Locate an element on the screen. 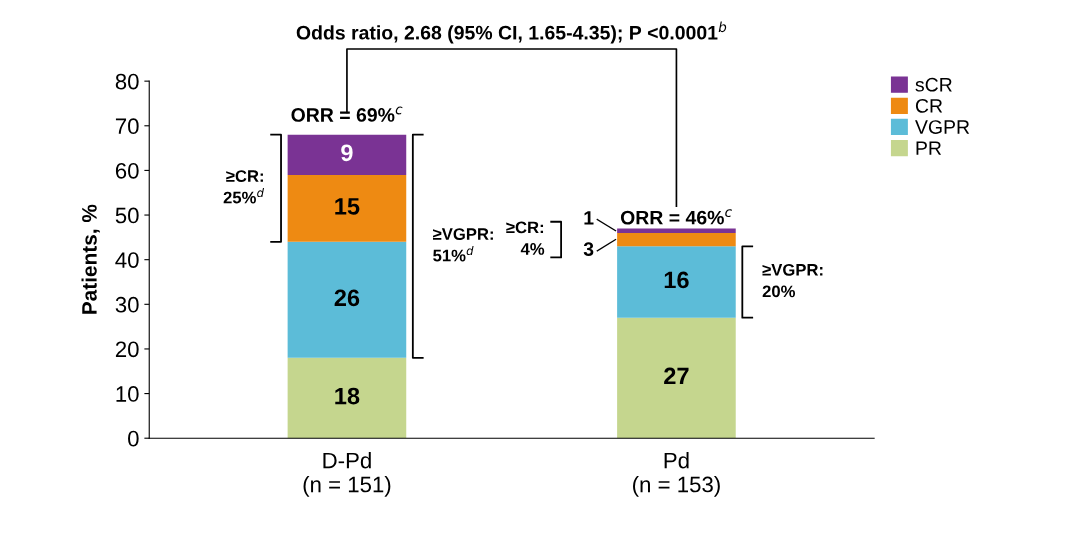 This screenshot has width=1066, height=541. data-label: 1 is located at coordinates (589, 218).